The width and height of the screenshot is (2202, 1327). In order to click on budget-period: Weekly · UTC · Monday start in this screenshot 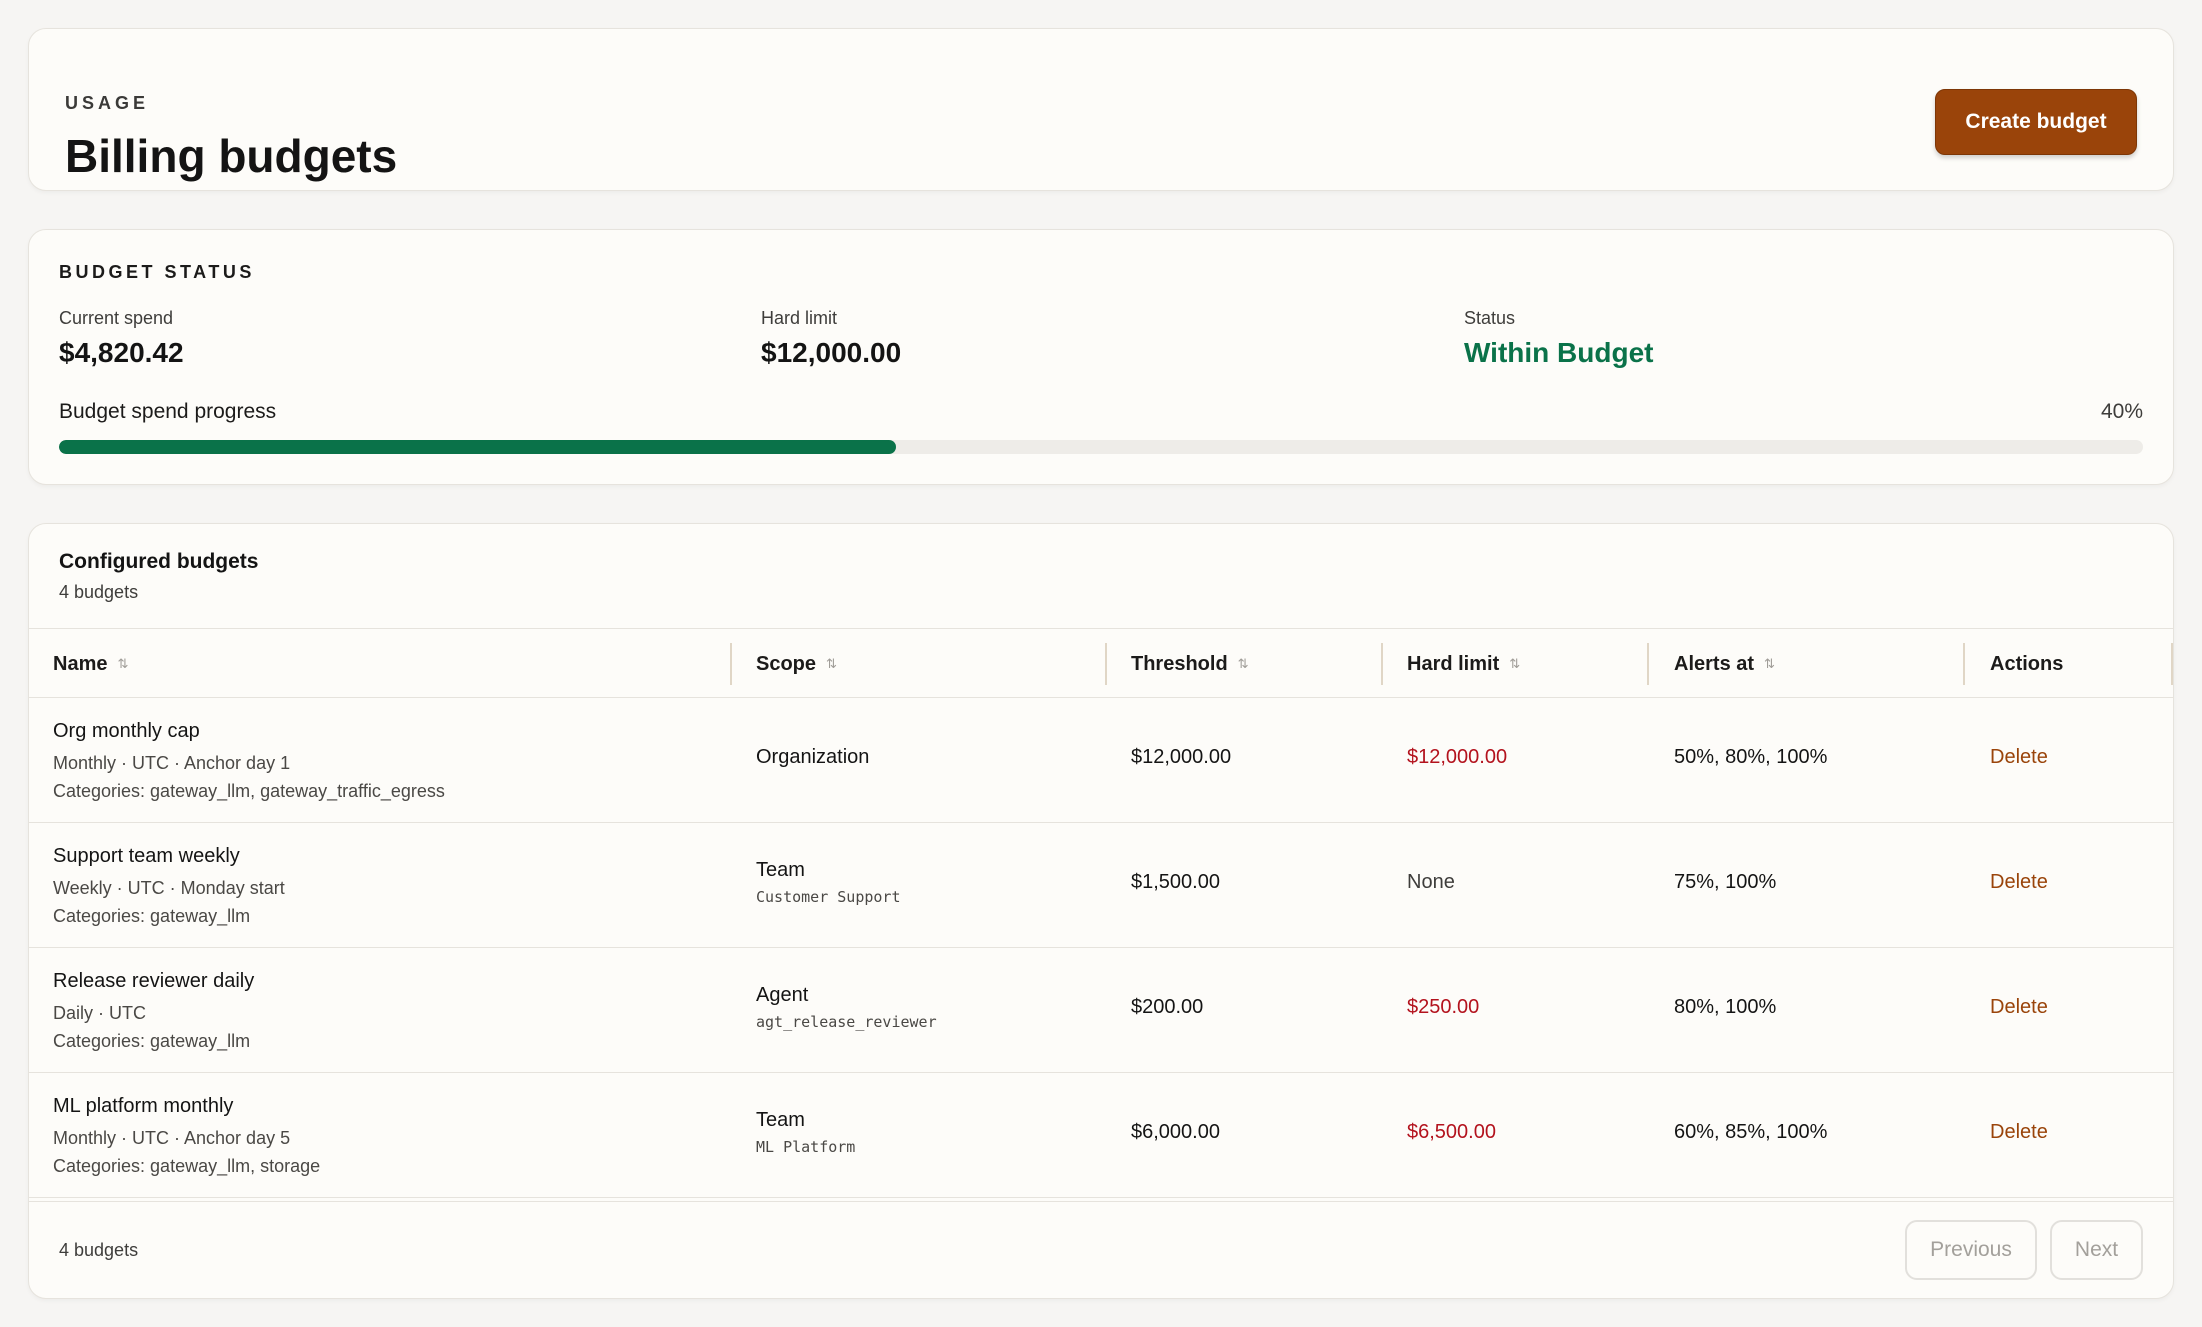, I will do `click(169, 888)`.